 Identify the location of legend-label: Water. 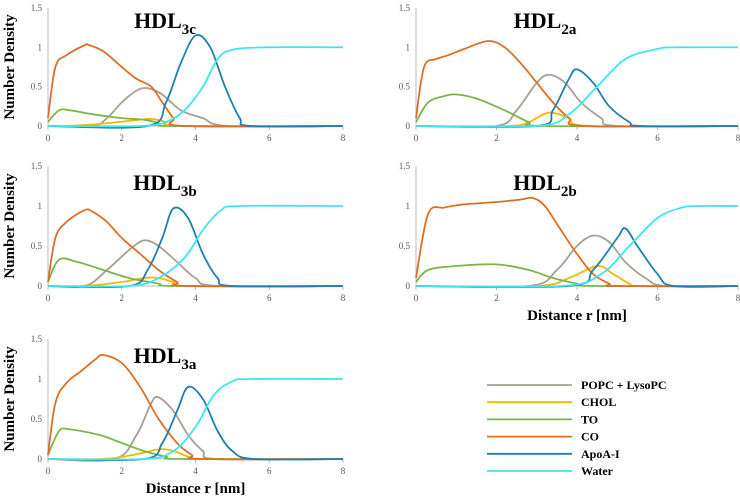
(597, 471).